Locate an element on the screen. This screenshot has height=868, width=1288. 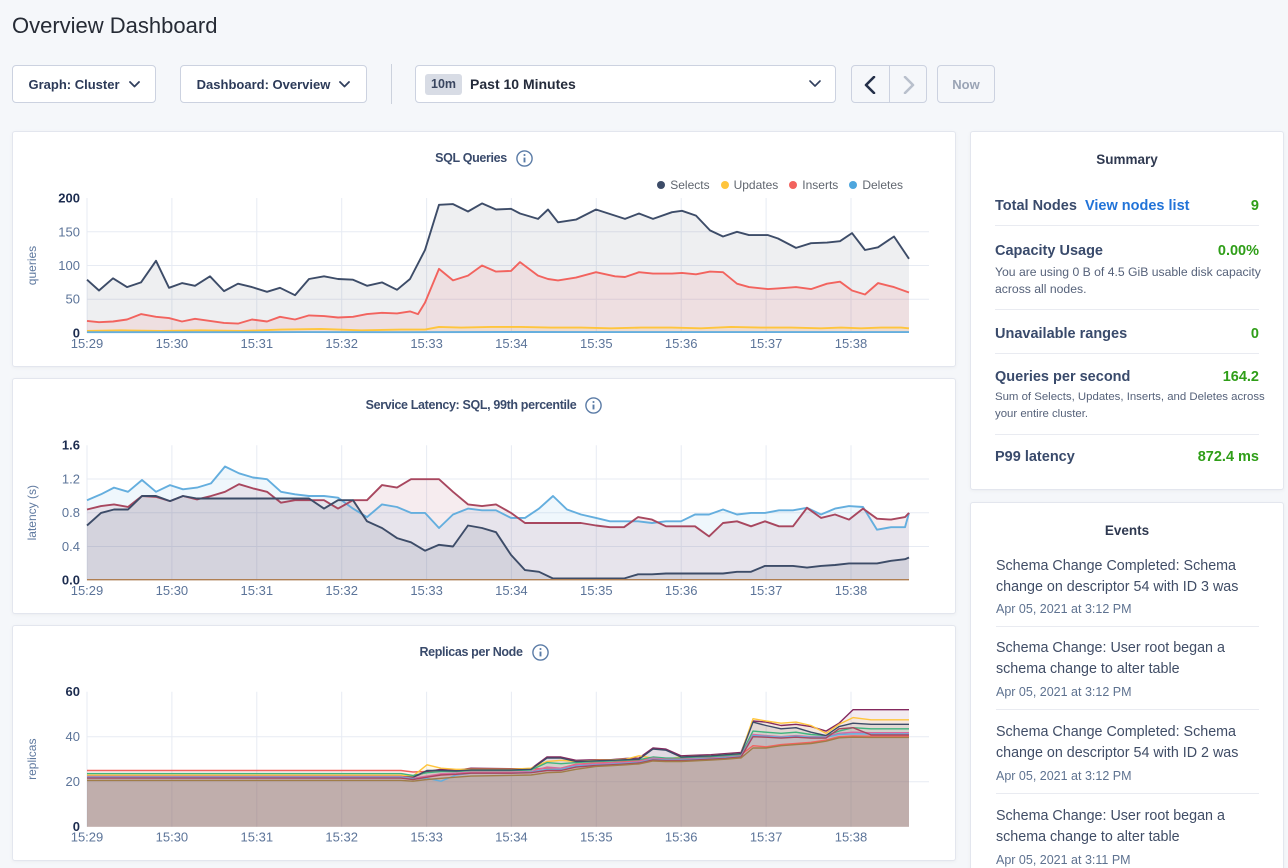
svg-text: 40 is located at coordinates (73, 736).